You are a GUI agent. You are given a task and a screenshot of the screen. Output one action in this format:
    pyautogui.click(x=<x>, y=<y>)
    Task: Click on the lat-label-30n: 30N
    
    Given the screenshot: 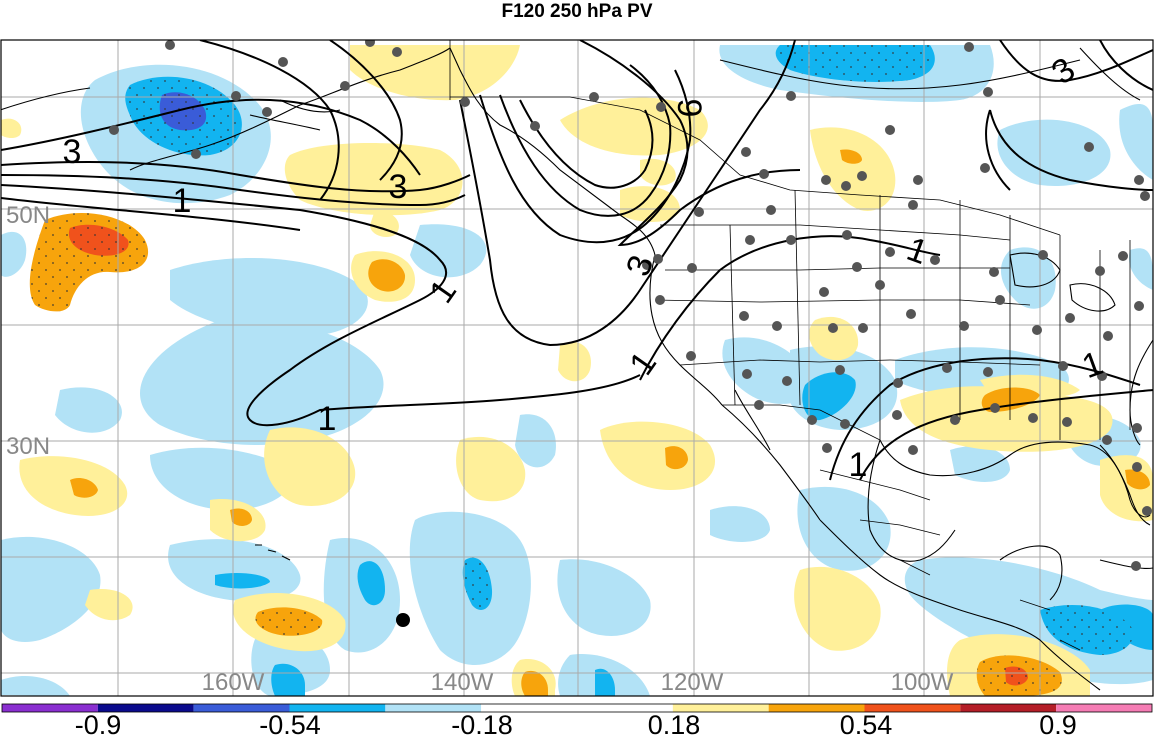 What is the action you would take?
    pyautogui.click(x=28, y=446)
    